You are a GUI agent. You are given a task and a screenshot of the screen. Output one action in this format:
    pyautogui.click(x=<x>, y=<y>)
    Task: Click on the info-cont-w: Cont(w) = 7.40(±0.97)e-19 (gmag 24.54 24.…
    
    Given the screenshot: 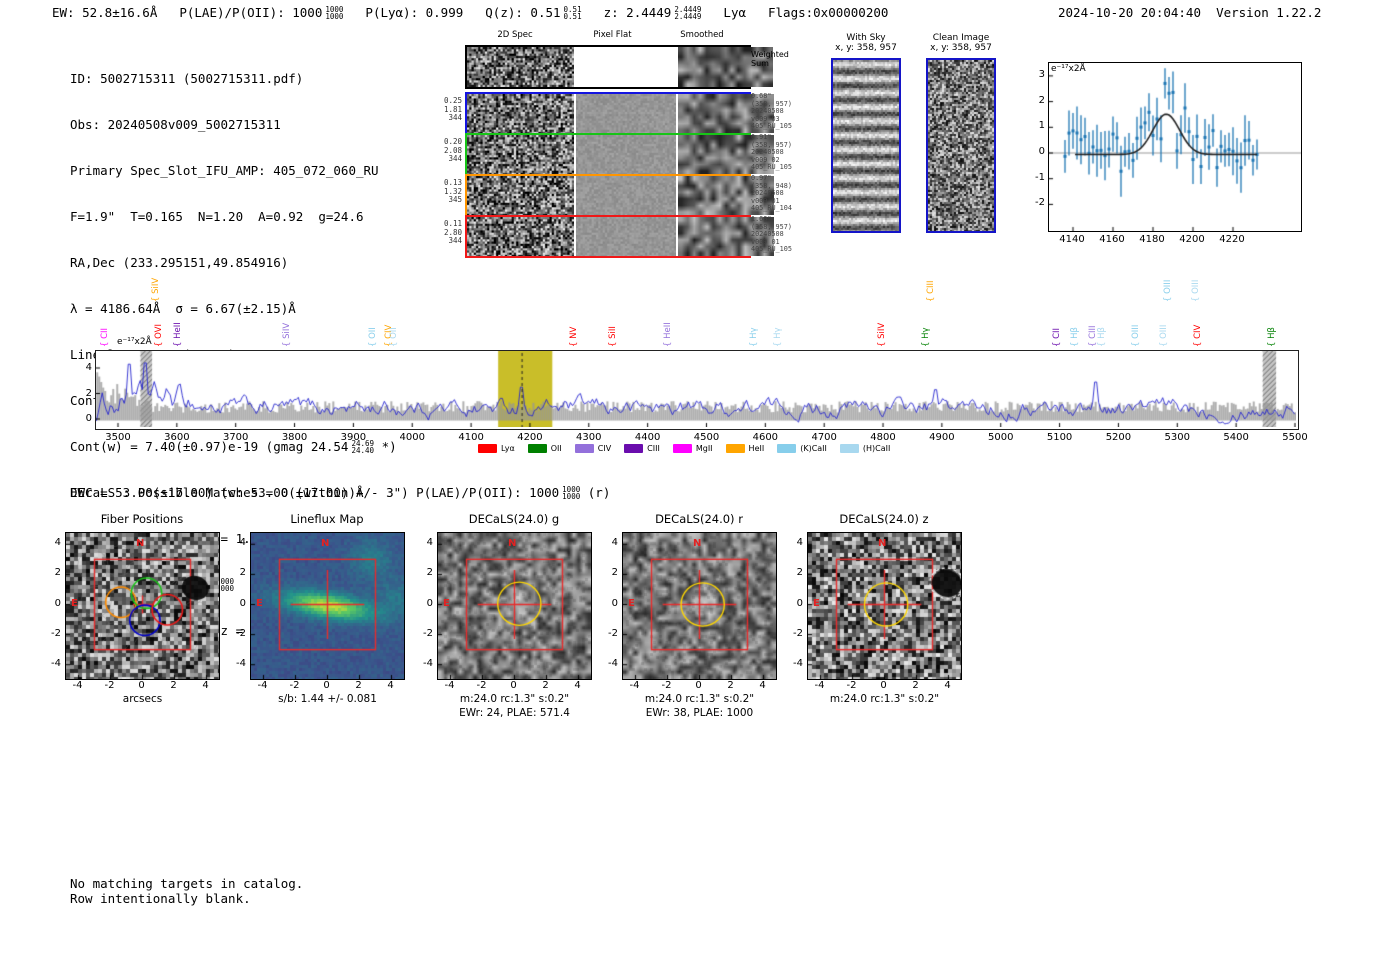 What is the action you would take?
    pyautogui.click(x=233, y=446)
    